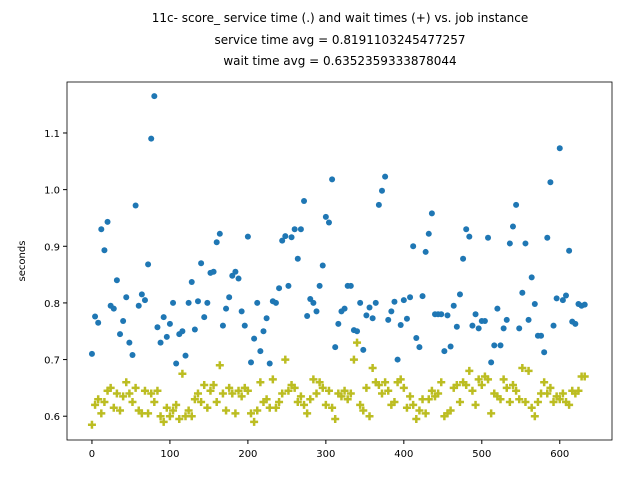 The image size is (640, 480). What do you see at coordinates (403, 454) in the screenshot?
I see `x-tick-label: 400` at bounding box center [403, 454].